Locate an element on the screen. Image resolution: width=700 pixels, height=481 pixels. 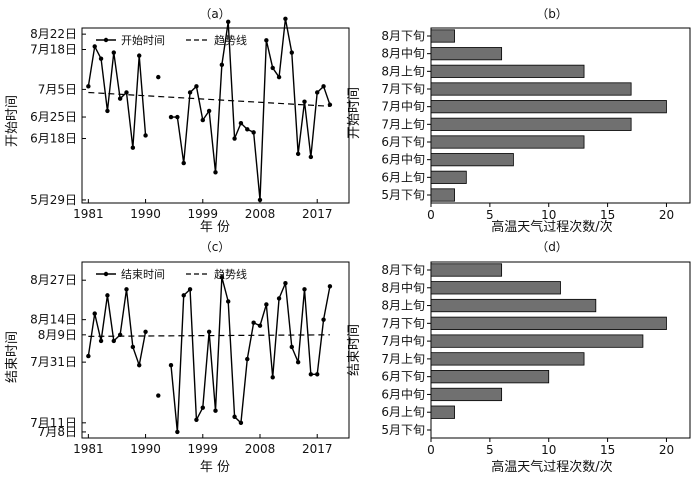
y-tick-label: 5月29日 is located at coordinates (53, 200).